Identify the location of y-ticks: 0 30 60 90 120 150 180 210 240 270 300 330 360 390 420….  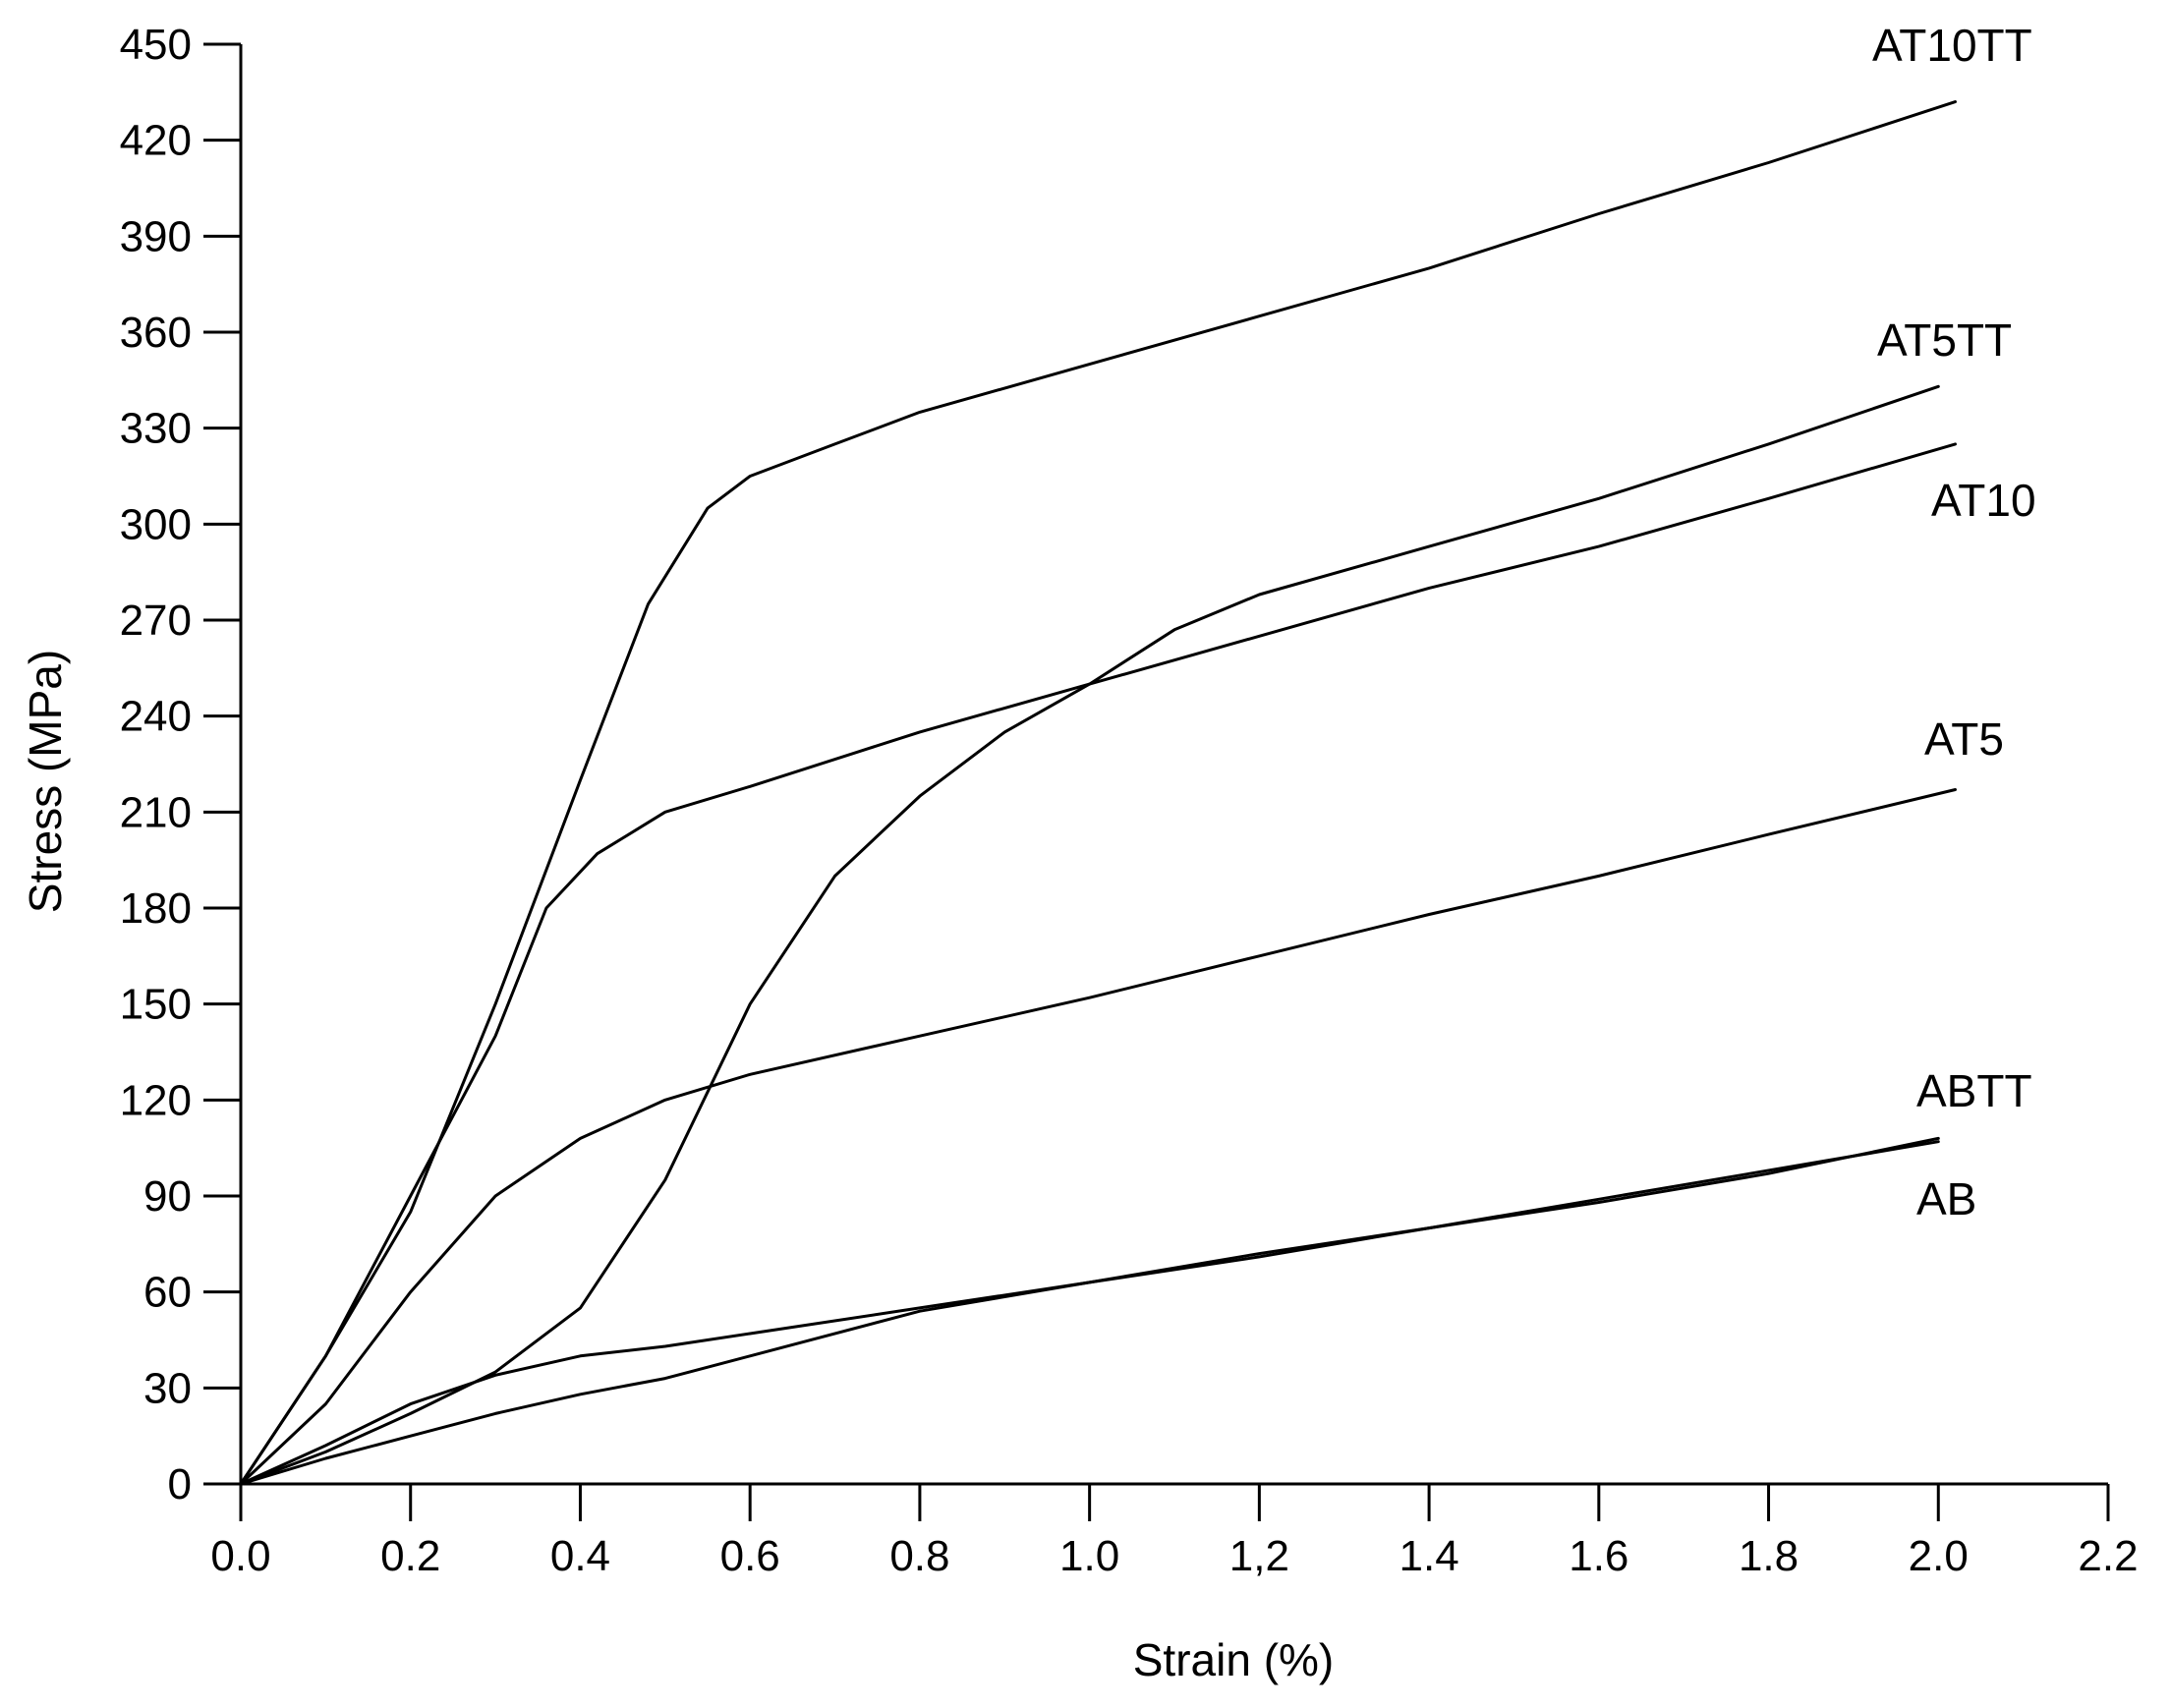
(180, 765).